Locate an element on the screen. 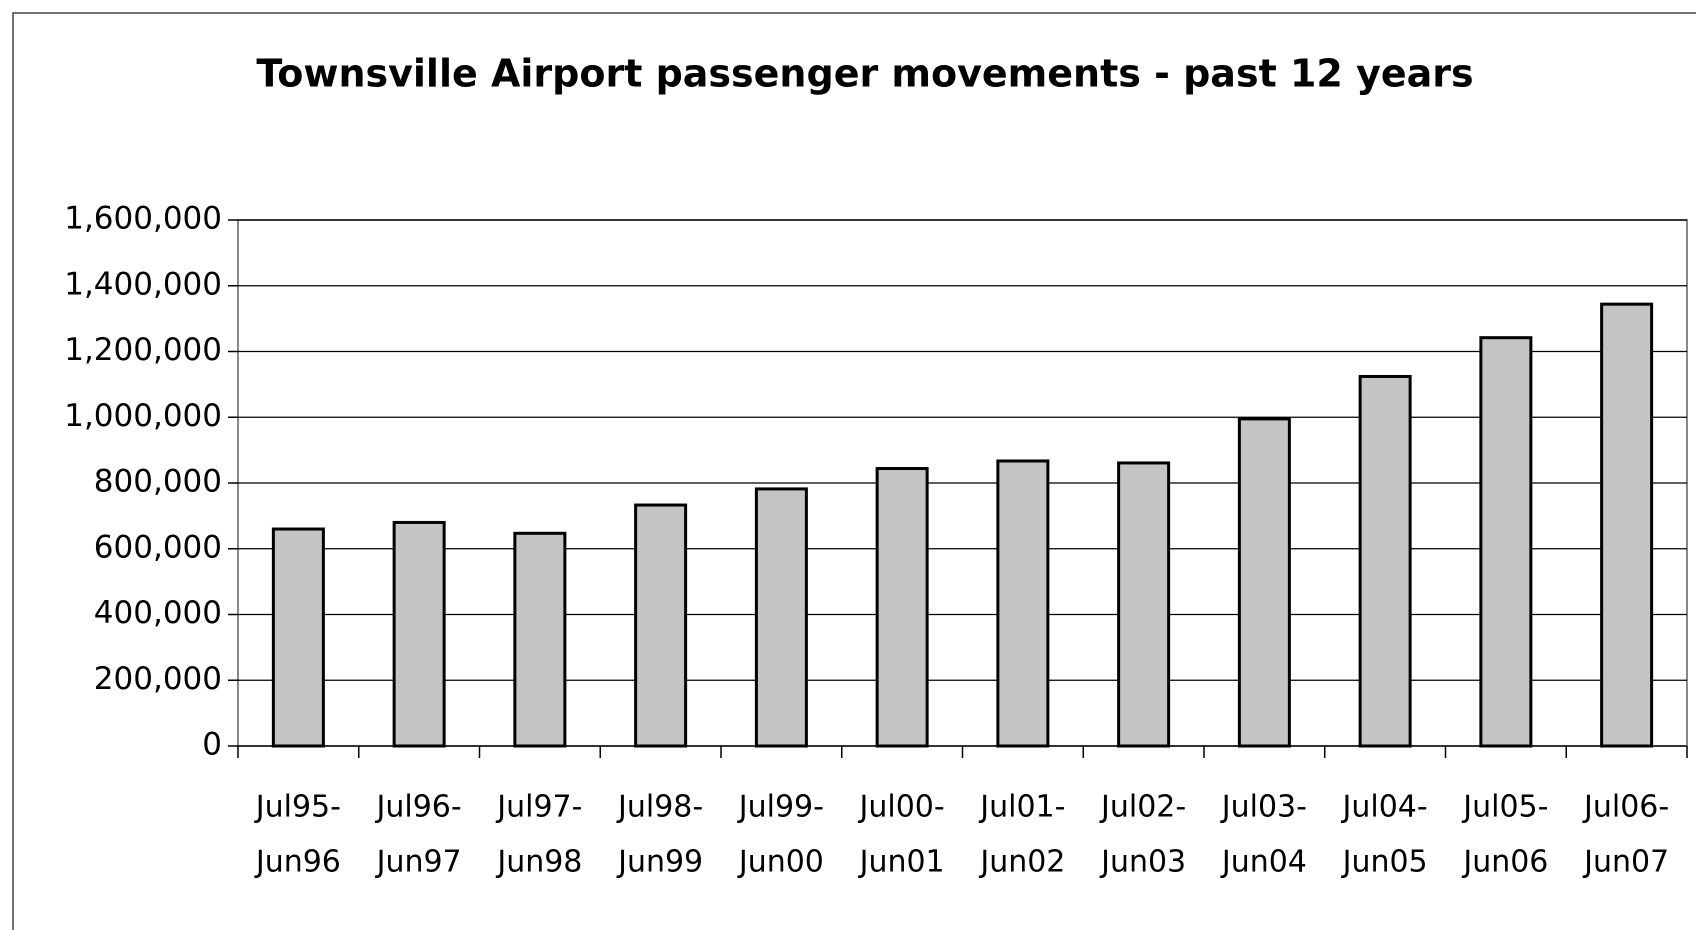  x-tick-label: Jul00- is located at coordinates (901, 807).